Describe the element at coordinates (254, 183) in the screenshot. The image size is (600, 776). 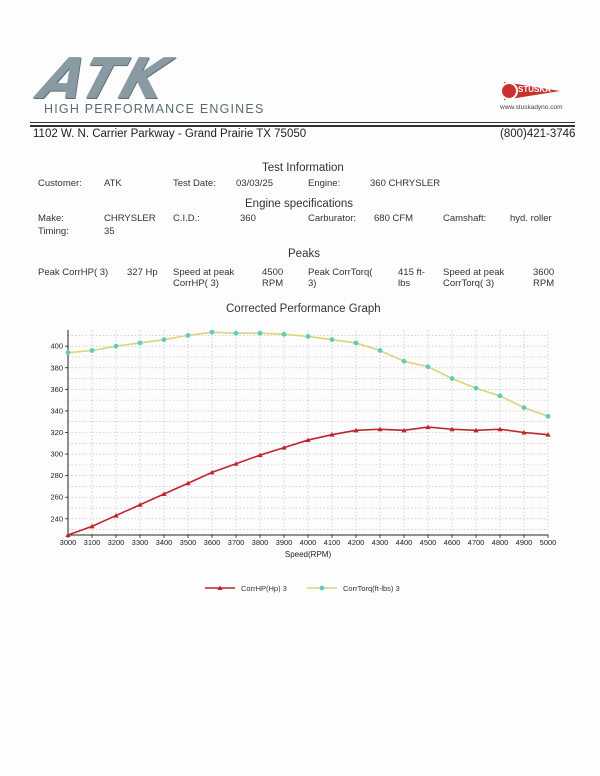
I see `test-date-value: 03/03/25` at that location.